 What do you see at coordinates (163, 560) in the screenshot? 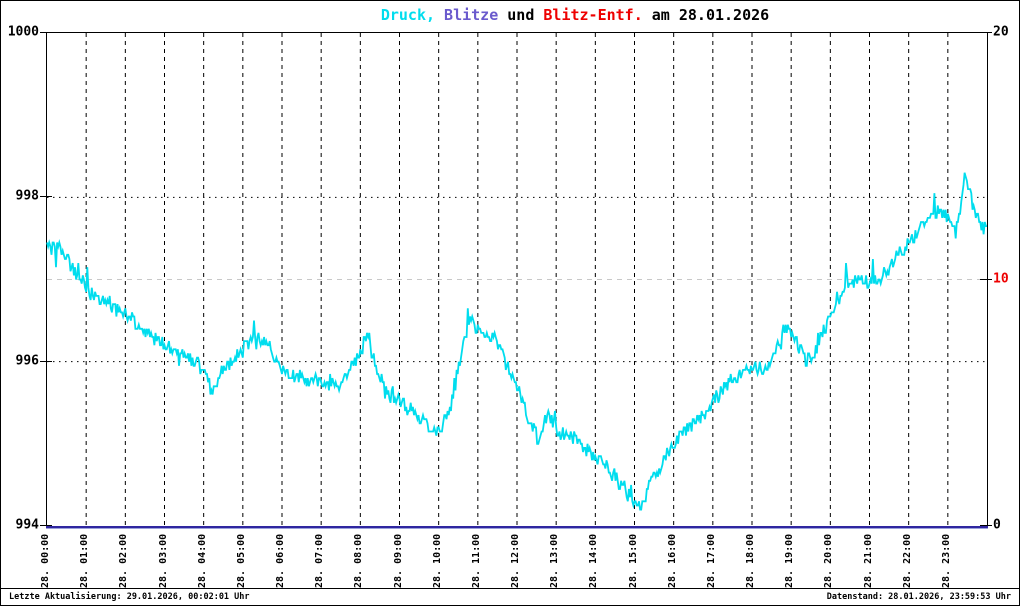
I see `x-axis-tick-label: 28. 03:00` at bounding box center [163, 560].